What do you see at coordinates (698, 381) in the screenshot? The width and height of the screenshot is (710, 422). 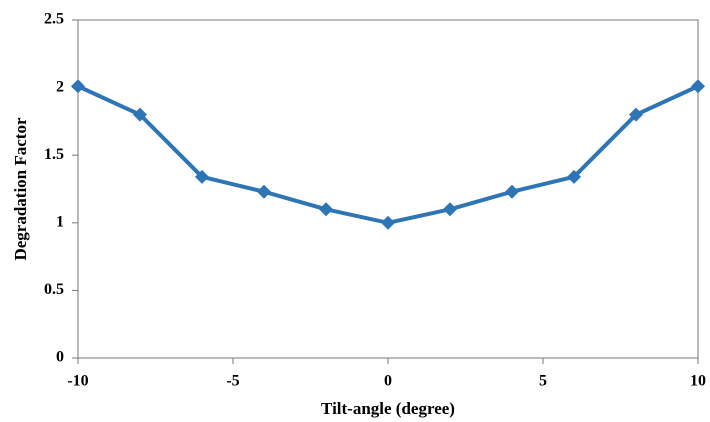 I see `x-tick-label: 10` at bounding box center [698, 381].